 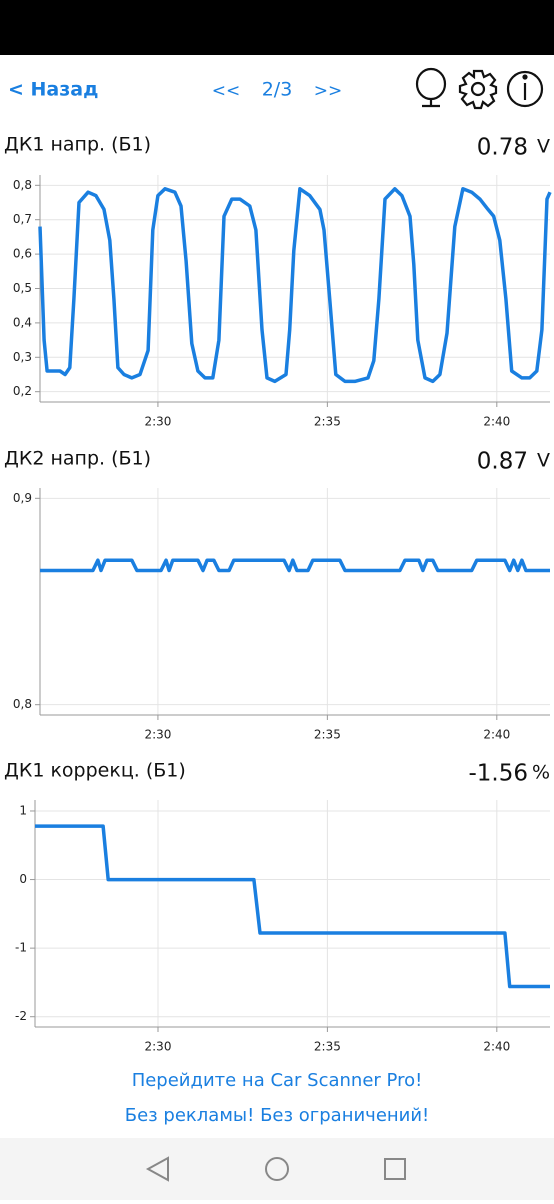 I want to click on unit: %, so click(x=541, y=773).